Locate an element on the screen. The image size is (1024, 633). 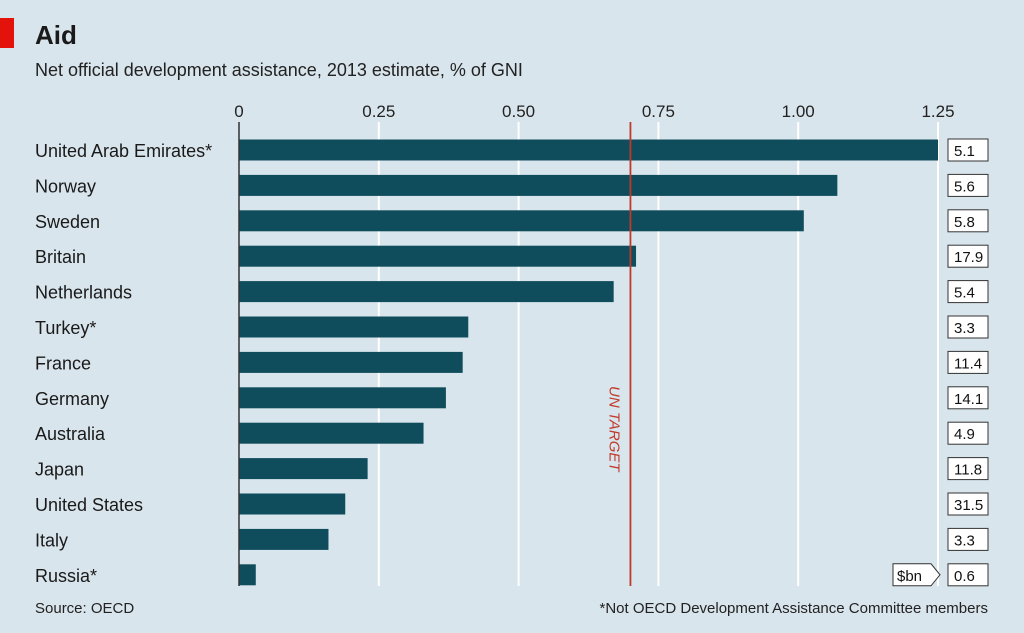
secondary-value-label: 11.8 is located at coordinates (968, 470).